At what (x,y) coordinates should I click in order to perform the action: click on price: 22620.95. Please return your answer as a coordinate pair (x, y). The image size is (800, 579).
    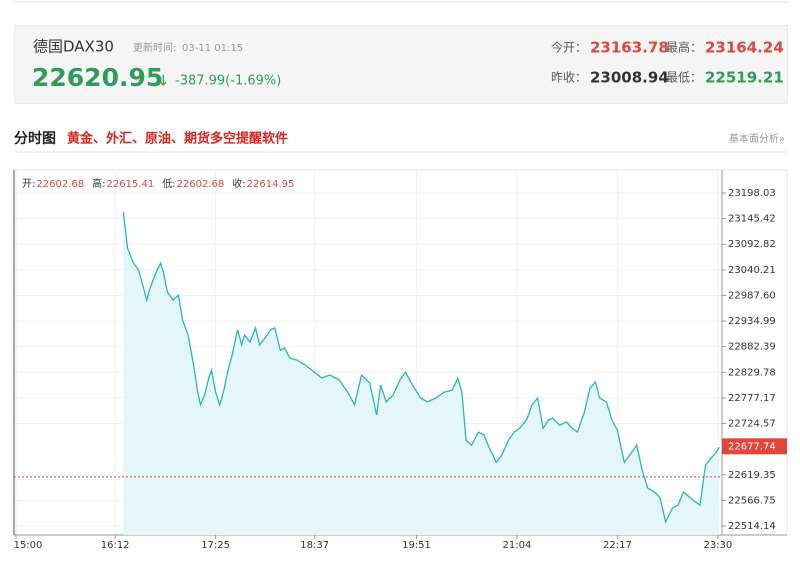
    Looking at the image, I should click on (97, 77).